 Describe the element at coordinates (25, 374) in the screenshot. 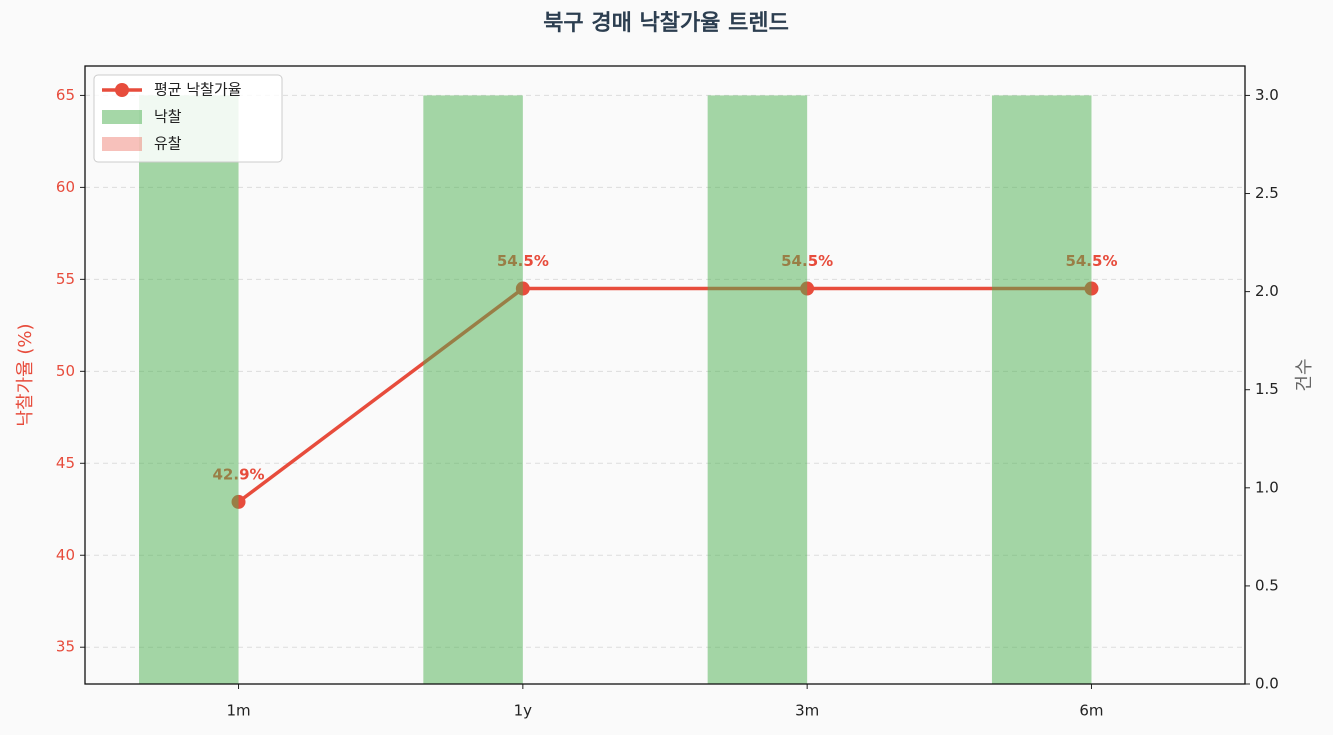

I see `y-axis-label: 낙찰가율 (%)` at that location.